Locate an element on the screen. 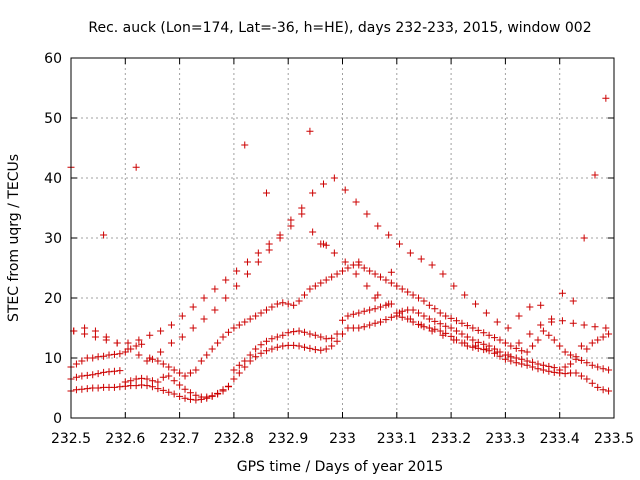  x-tick-label: 232.7 is located at coordinates (180, 439).